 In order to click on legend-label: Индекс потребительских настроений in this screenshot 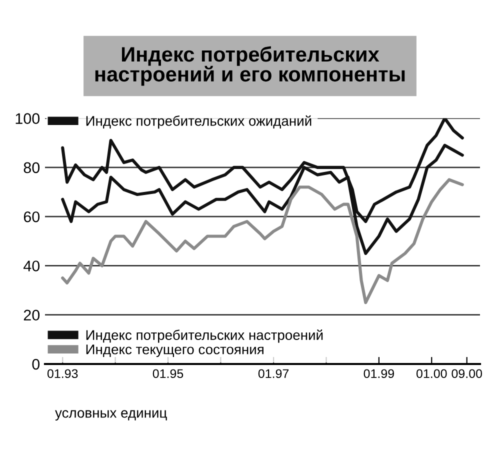, I will do `click(204, 336)`.